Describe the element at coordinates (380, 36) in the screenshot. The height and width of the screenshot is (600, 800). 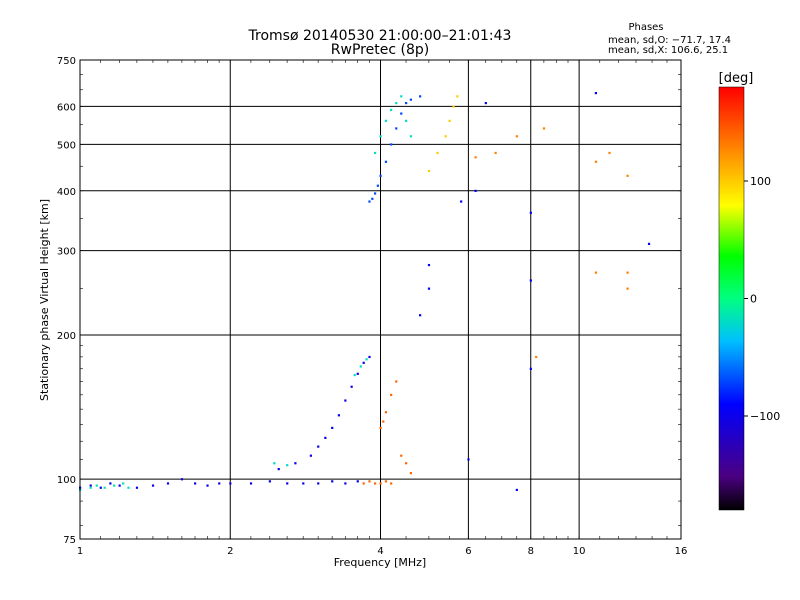
I see `chart-title: Tromsø 20140530 21:00:00–21:01:43` at that location.